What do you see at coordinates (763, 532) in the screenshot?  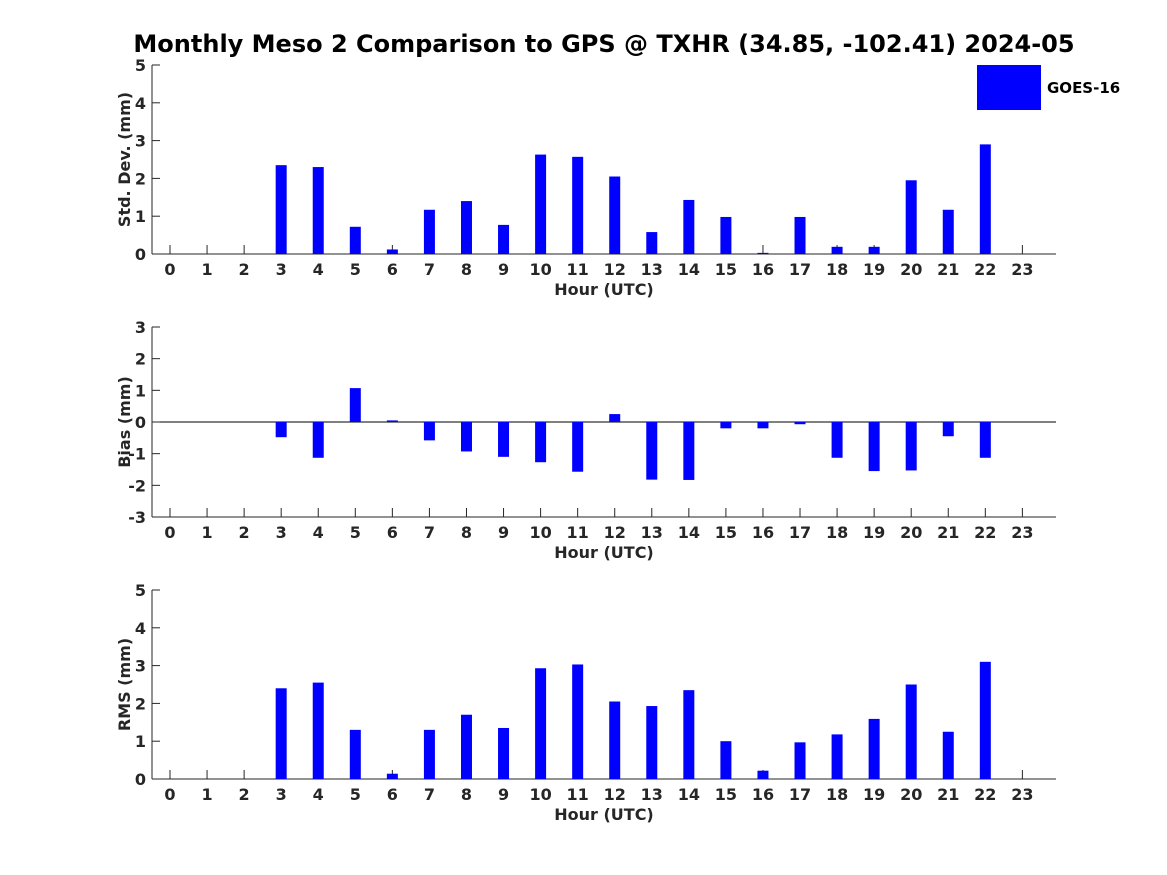 I see `x-tick-label: 16` at bounding box center [763, 532].